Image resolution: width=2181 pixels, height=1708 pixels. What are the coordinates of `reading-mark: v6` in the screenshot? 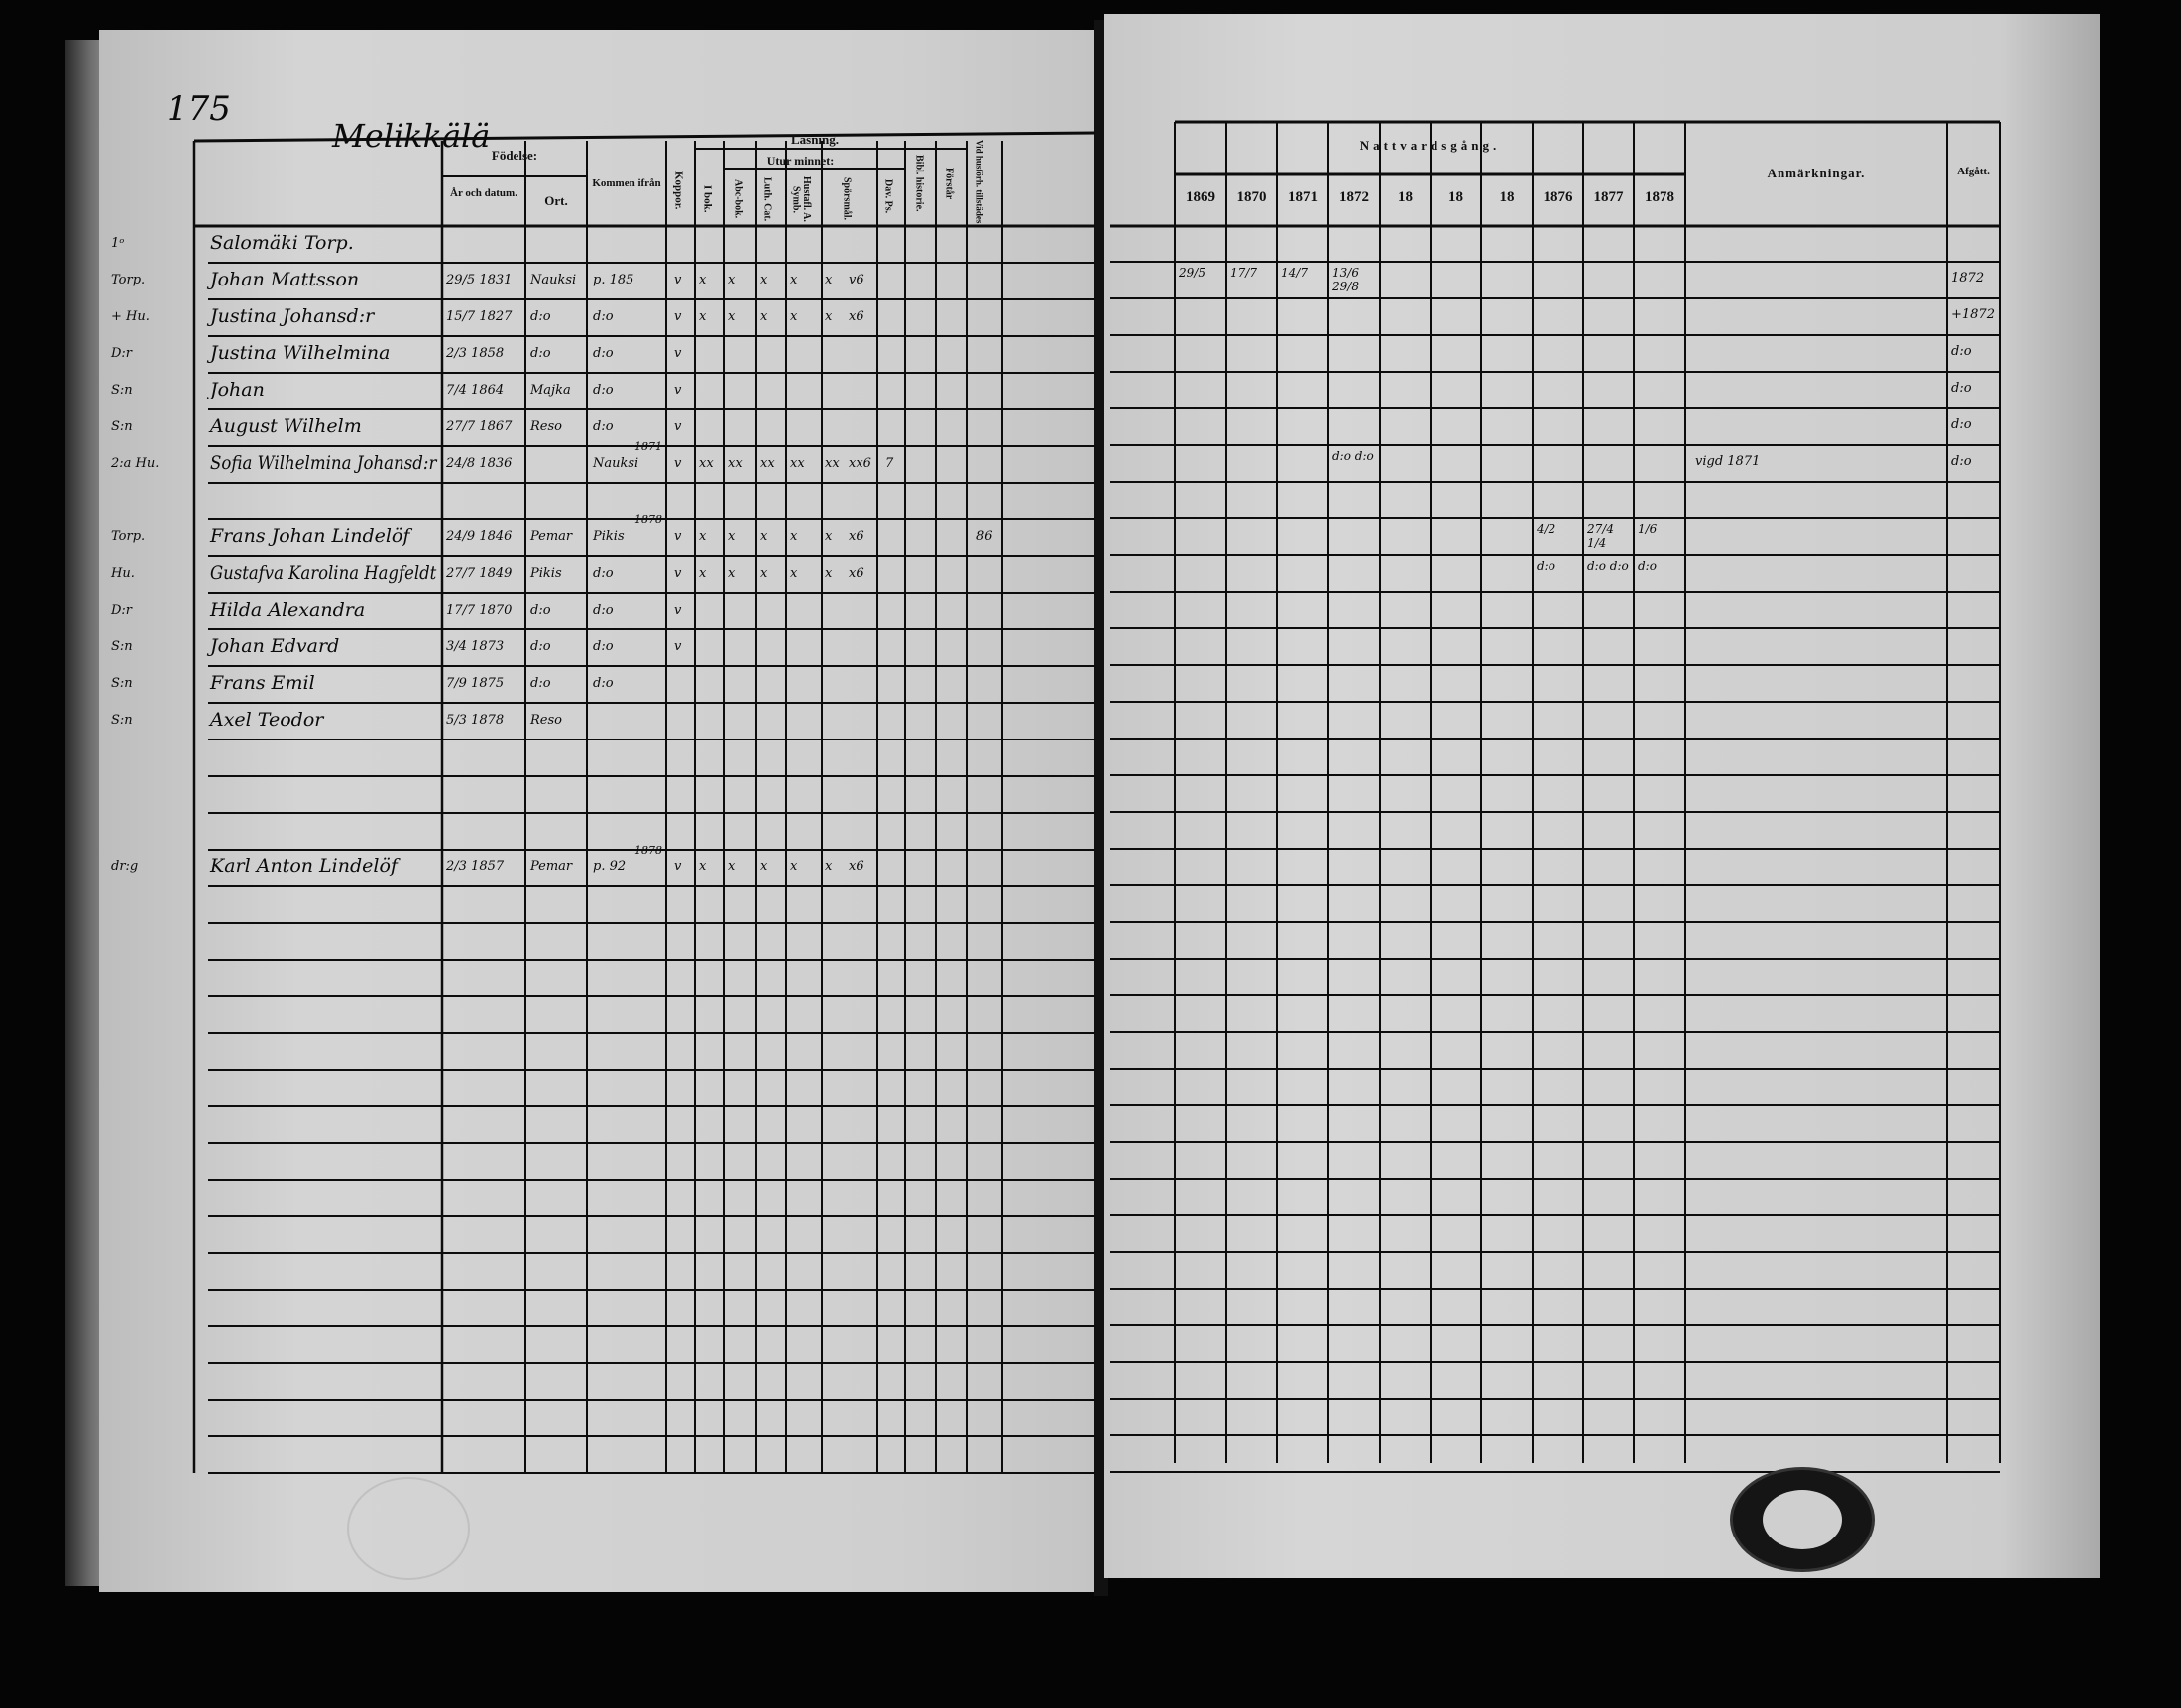 It's located at (856, 280).